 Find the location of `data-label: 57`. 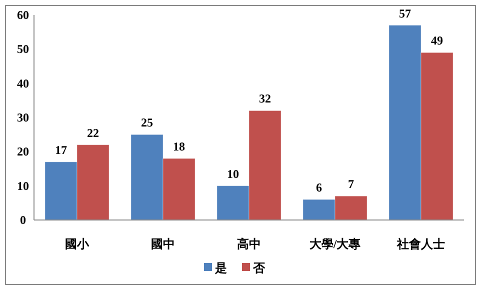

data-label: 57 is located at coordinates (405, 13).